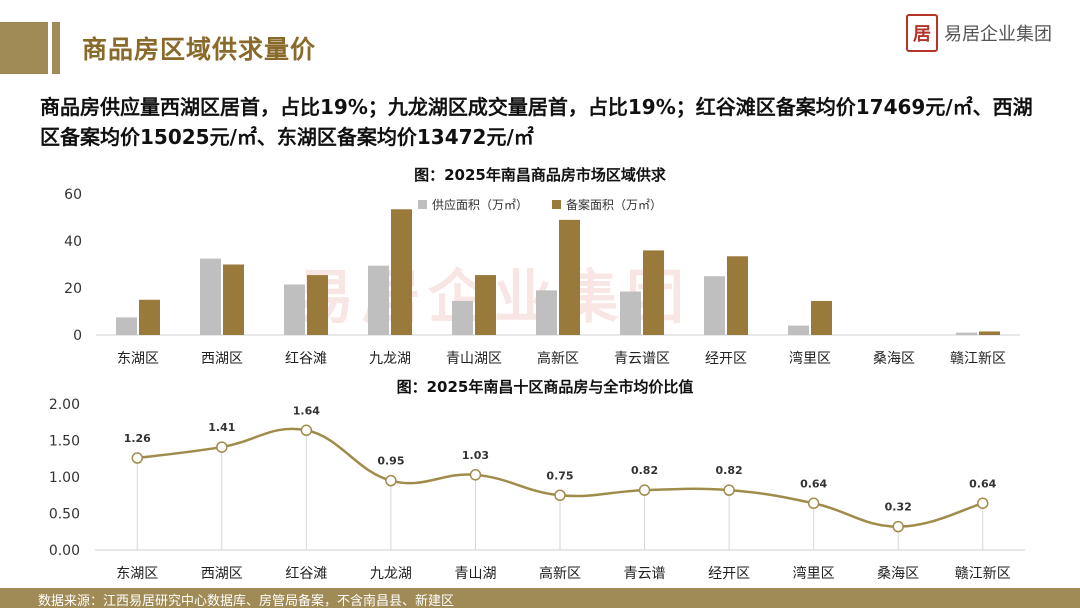  Describe the element at coordinates (64, 515) in the screenshot. I see `line-y-tick-label: 0.50` at that location.